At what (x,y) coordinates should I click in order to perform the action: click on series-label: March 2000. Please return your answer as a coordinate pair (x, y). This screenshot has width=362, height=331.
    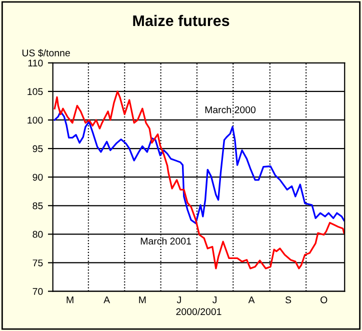
    Looking at the image, I should click on (230, 110).